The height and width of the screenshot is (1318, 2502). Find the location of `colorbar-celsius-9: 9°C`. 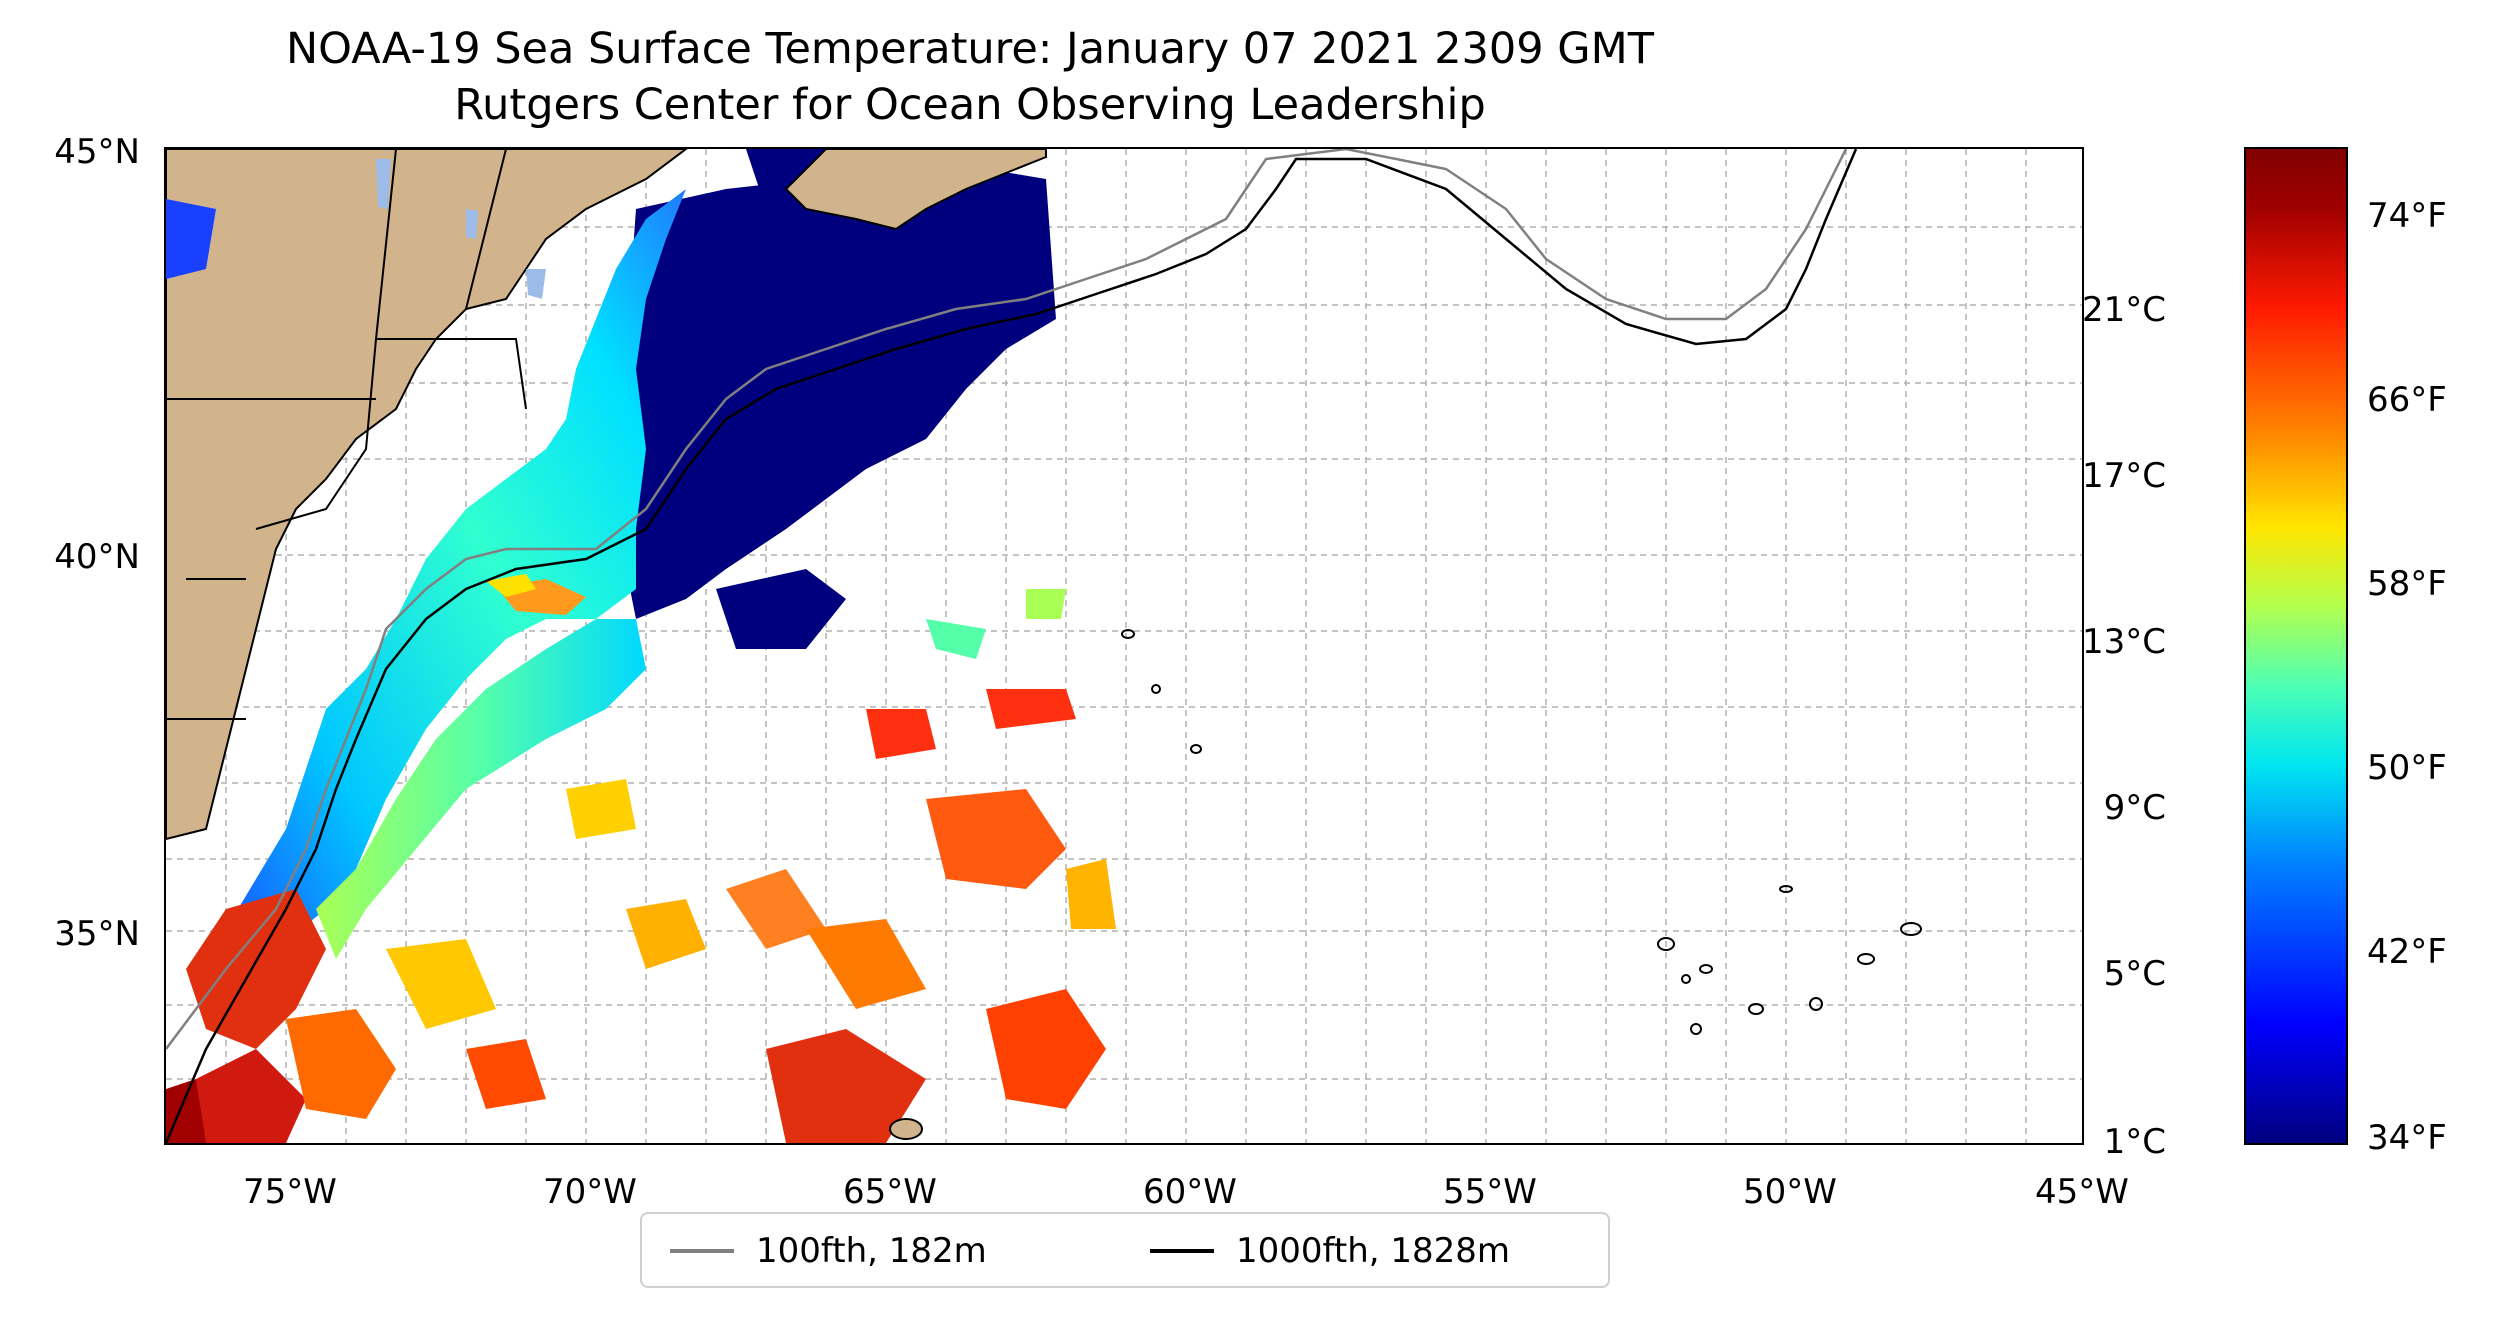

colorbar-celsius-9: 9°C is located at coordinates (2134, 808).